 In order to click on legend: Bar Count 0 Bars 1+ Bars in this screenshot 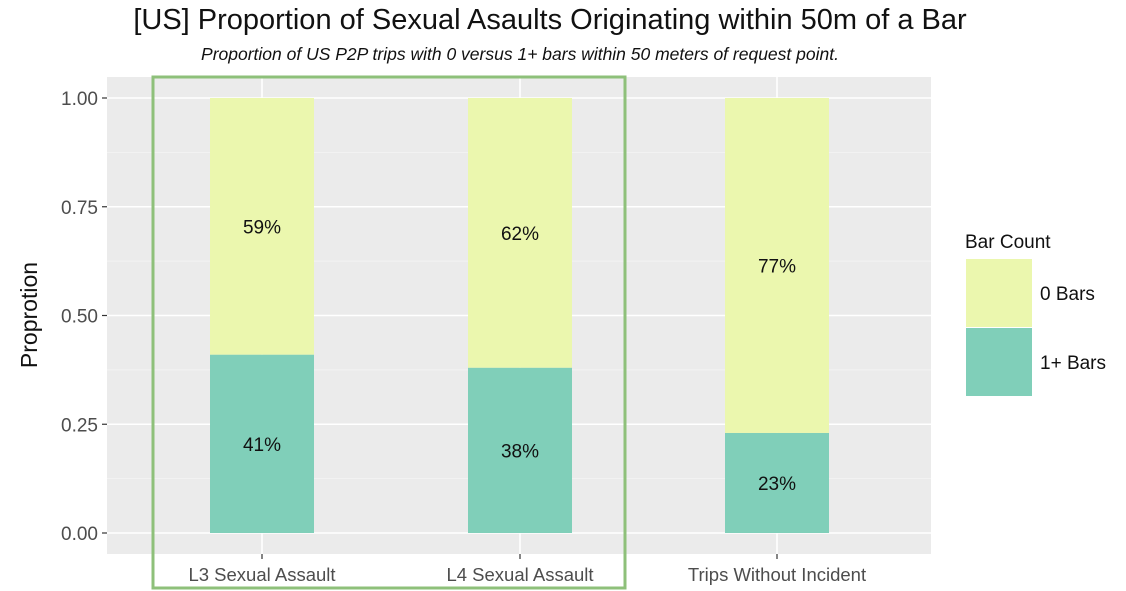, I will do `click(1035, 314)`.